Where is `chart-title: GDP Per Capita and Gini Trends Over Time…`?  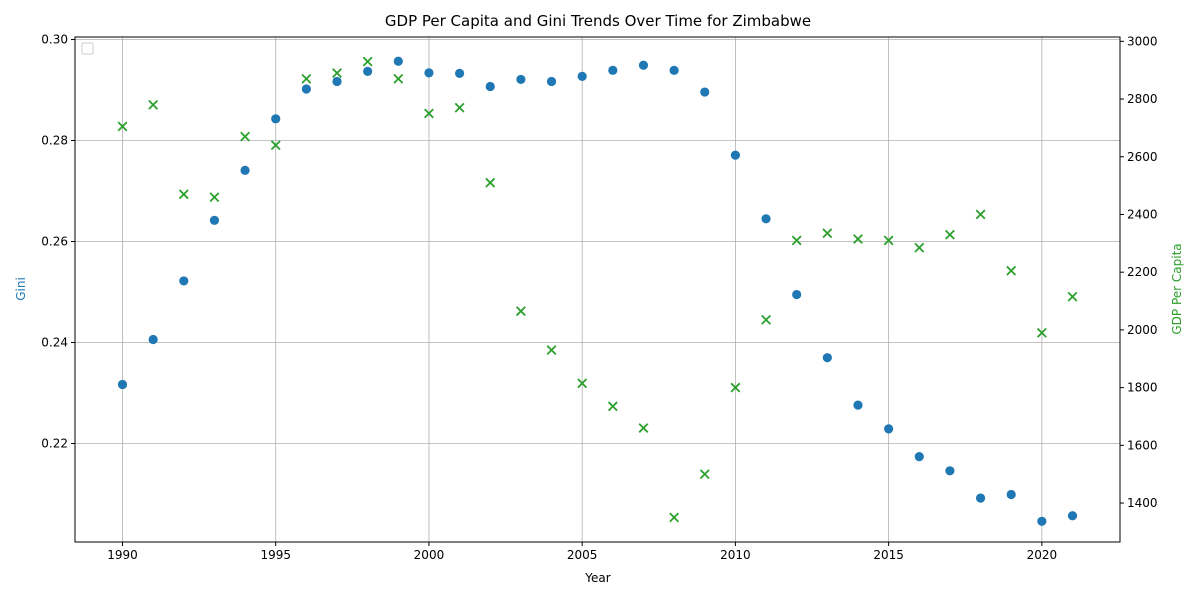
chart-title: GDP Per Capita and Gini Trends Over Time… is located at coordinates (598, 21).